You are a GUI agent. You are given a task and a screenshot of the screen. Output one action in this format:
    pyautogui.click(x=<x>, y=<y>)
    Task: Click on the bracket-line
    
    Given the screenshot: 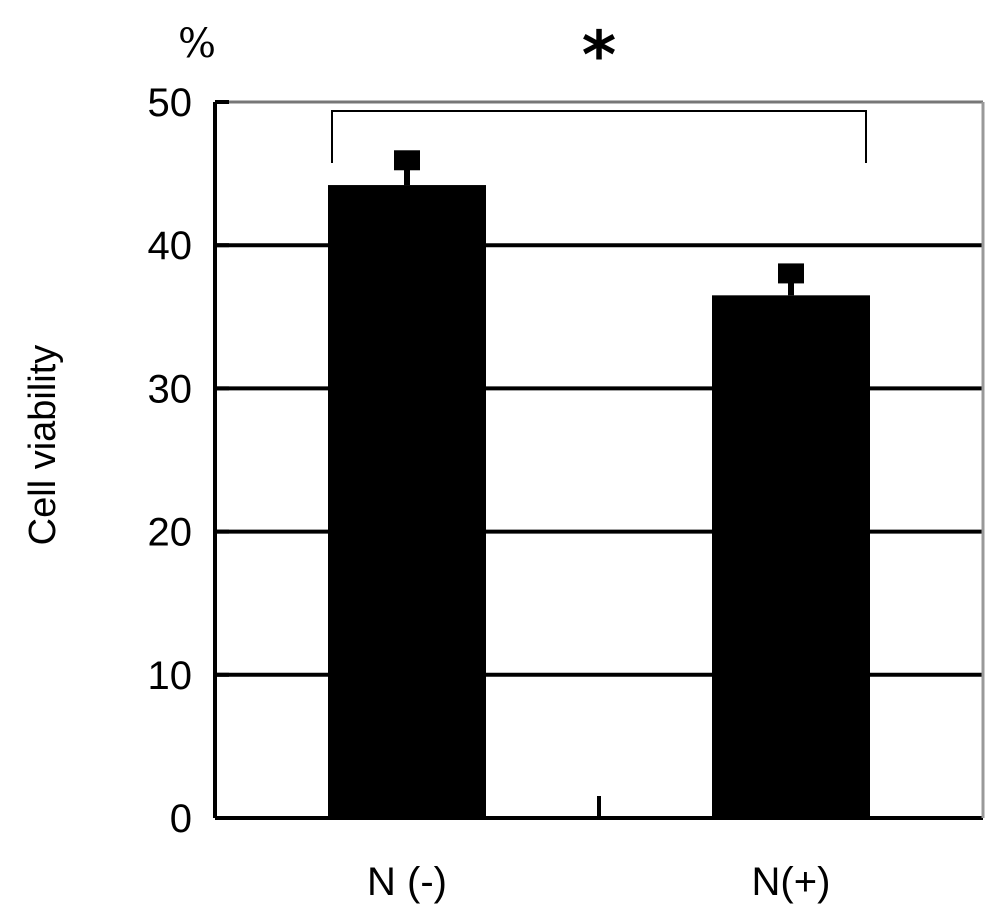 What is the action you would take?
    pyautogui.click(x=599, y=136)
    